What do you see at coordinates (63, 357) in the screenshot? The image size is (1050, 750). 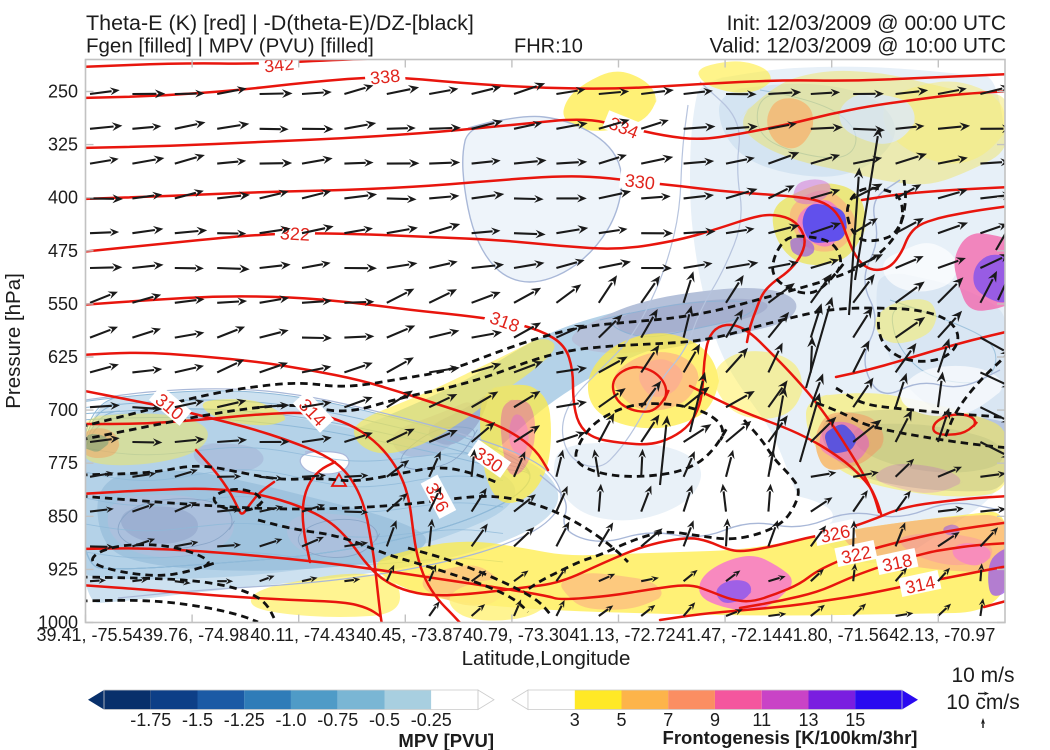 I see `svg-text: 625` at bounding box center [63, 357].